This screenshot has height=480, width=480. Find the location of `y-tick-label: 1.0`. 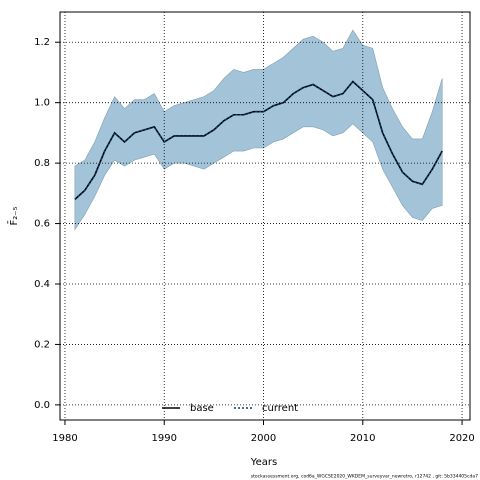

y-tick-label: 1.0 is located at coordinates (42, 103).